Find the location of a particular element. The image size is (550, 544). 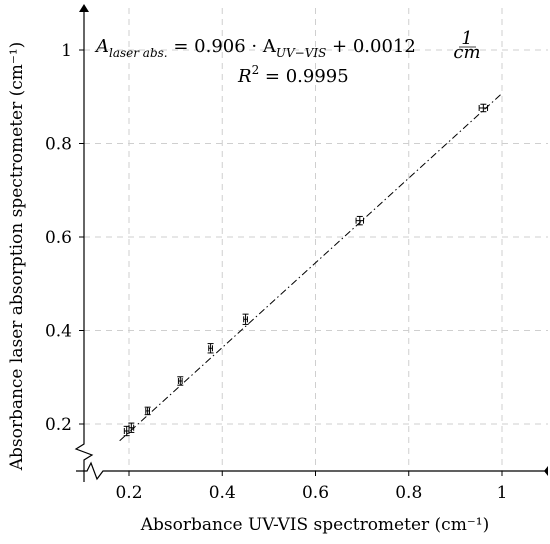

unit-denominator: cm is located at coordinates (466, 52).